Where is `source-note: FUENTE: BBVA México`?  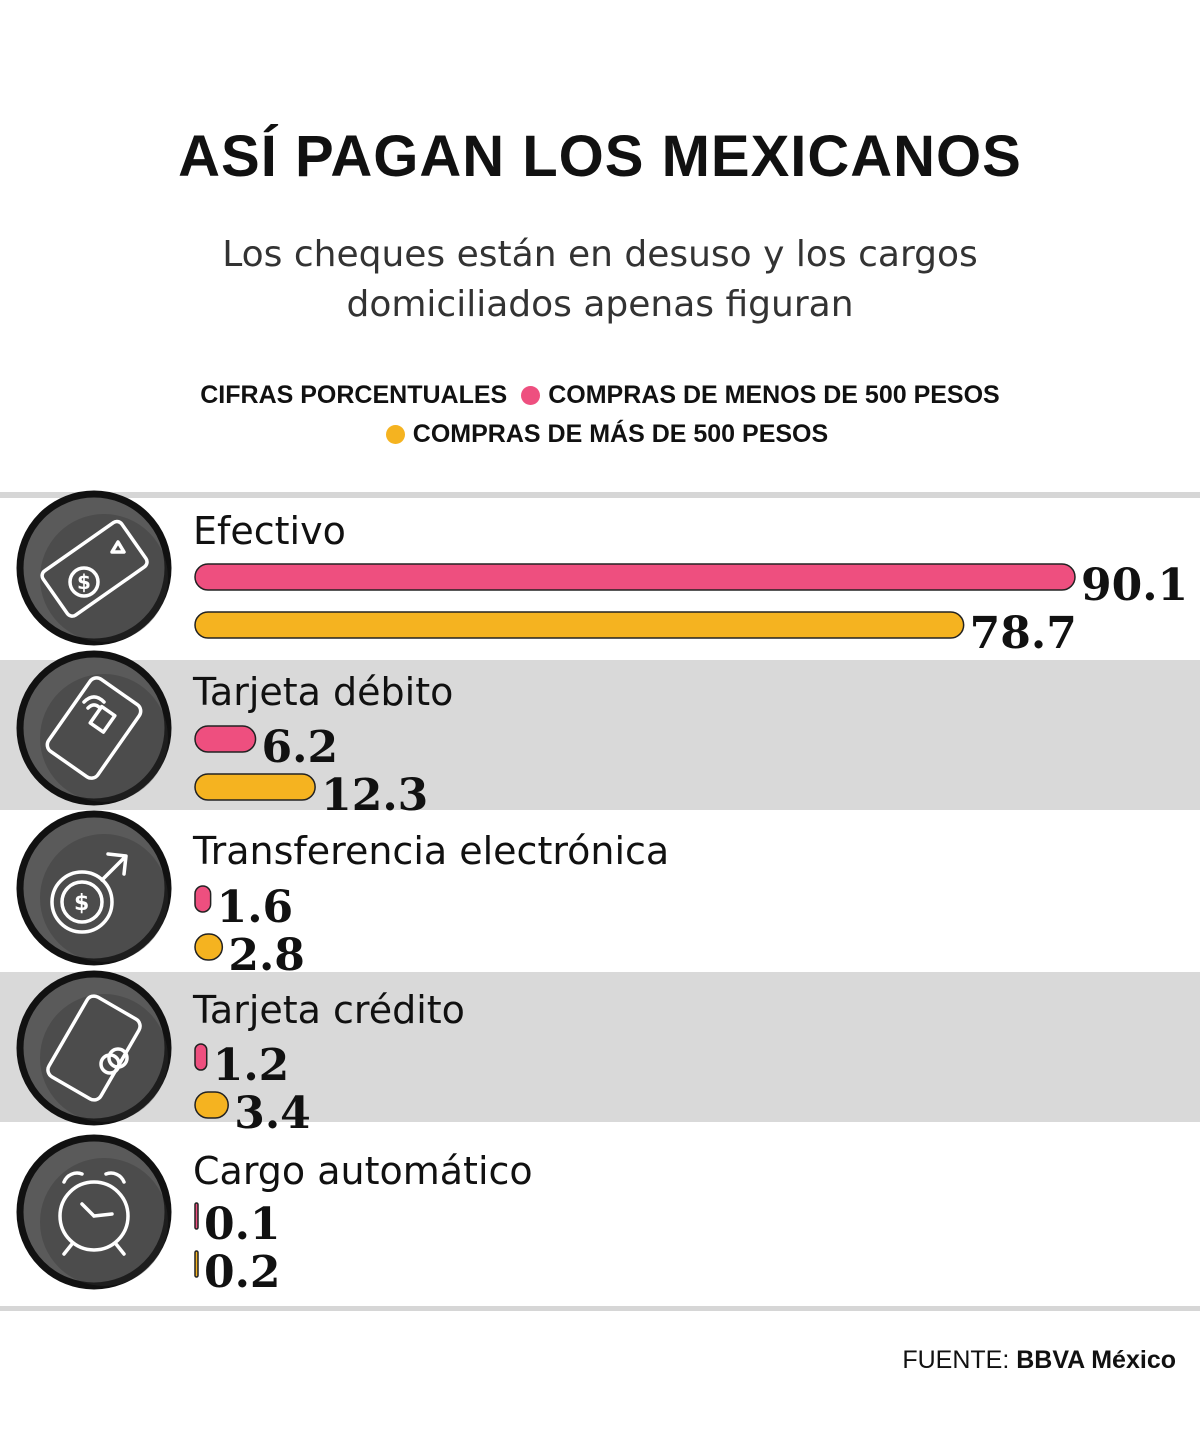
source-note: FUENTE: BBVA México is located at coordinates (1039, 1360).